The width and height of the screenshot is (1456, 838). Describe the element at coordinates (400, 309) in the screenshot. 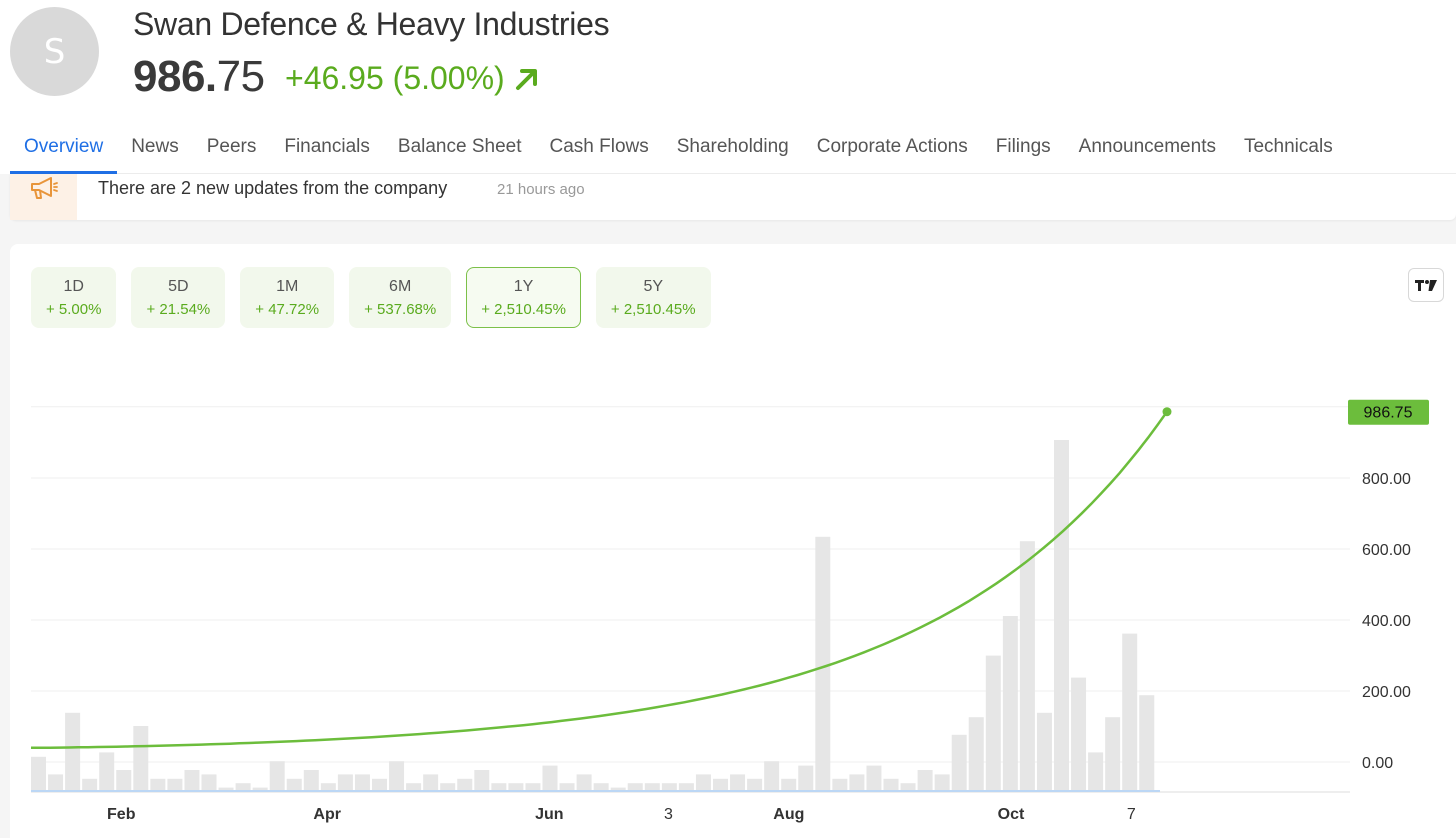

I see `period-return: + 537.68%` at that location.